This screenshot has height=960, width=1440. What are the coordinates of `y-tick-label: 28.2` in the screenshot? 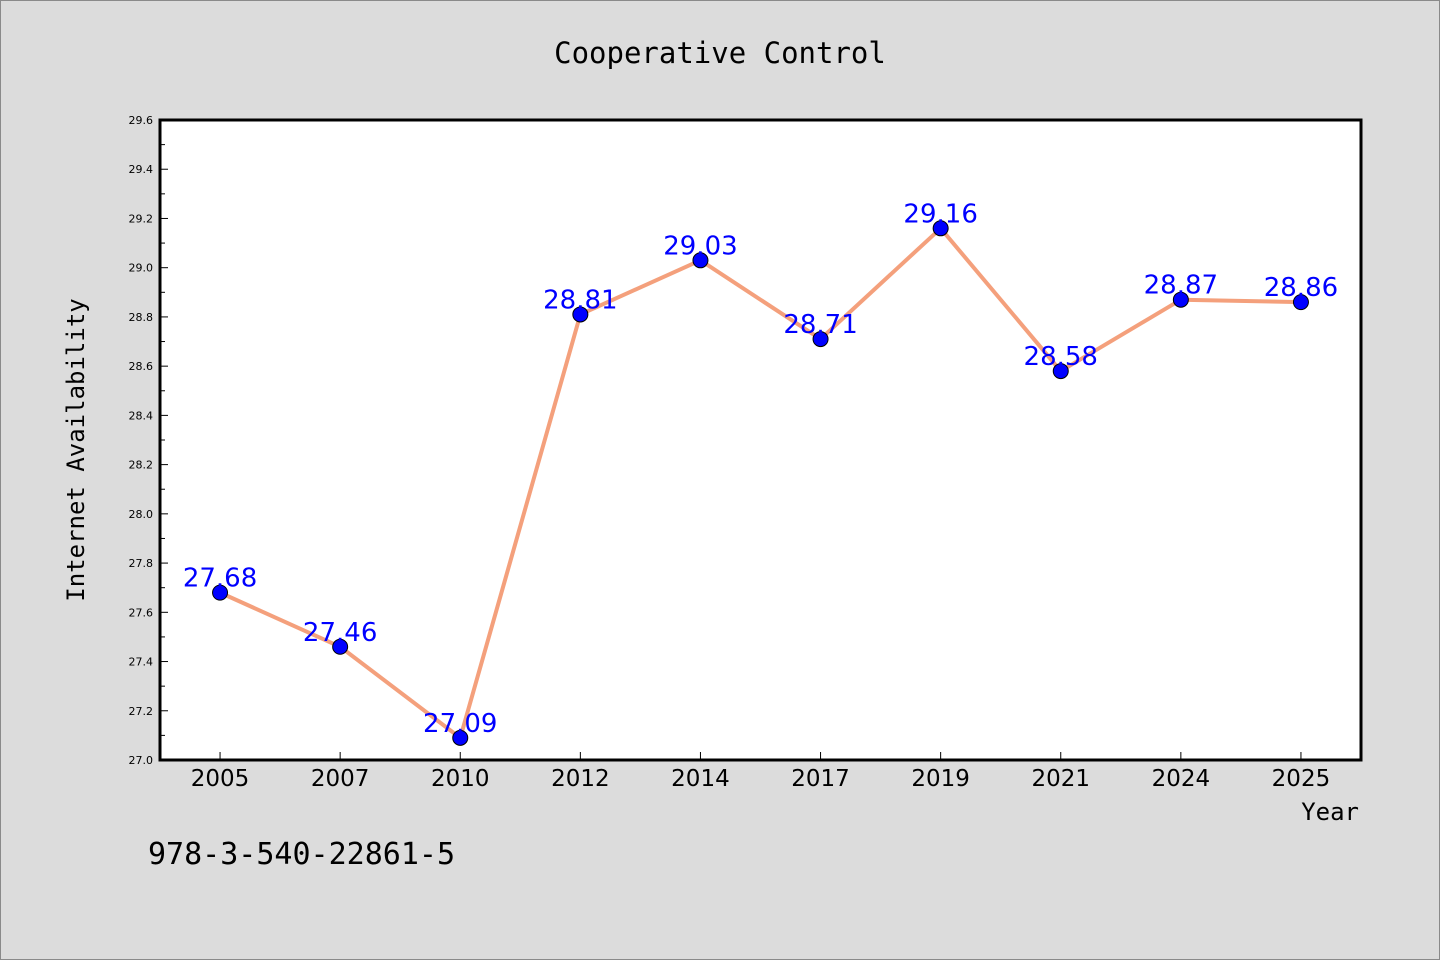 It's located at (141, 465).